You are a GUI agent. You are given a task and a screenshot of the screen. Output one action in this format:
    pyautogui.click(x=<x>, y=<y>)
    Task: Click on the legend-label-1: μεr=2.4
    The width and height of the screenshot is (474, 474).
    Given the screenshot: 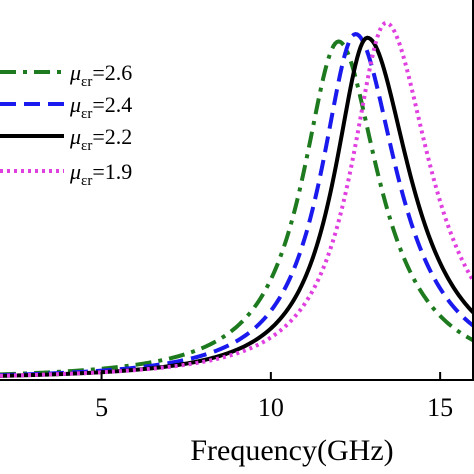 What is the action you would take?
    pyautogui.click(x=100, y=107)
    